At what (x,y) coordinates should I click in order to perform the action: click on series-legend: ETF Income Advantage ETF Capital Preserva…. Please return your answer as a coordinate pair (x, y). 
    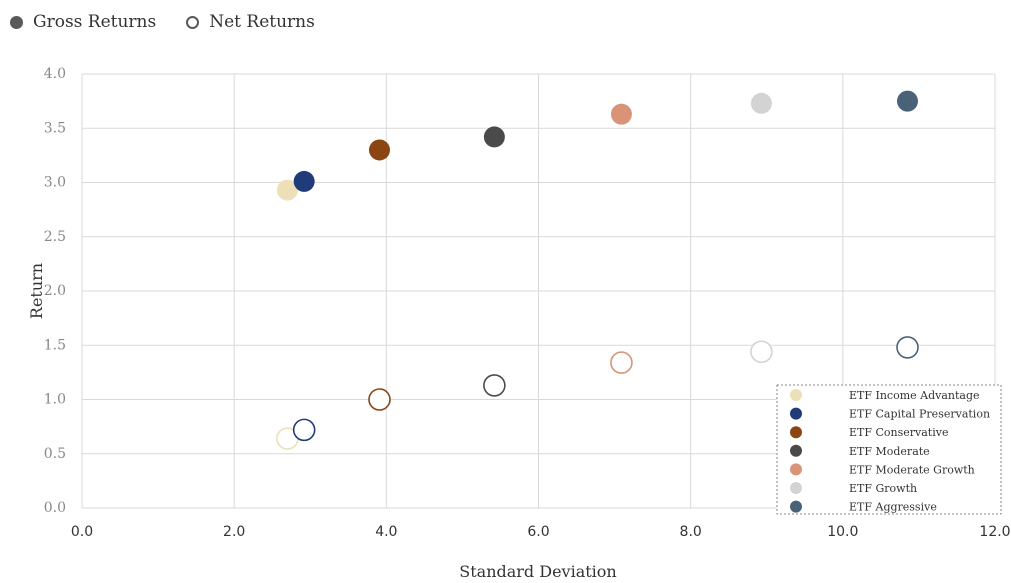
    Looking at the image, I should click on (889, 449).